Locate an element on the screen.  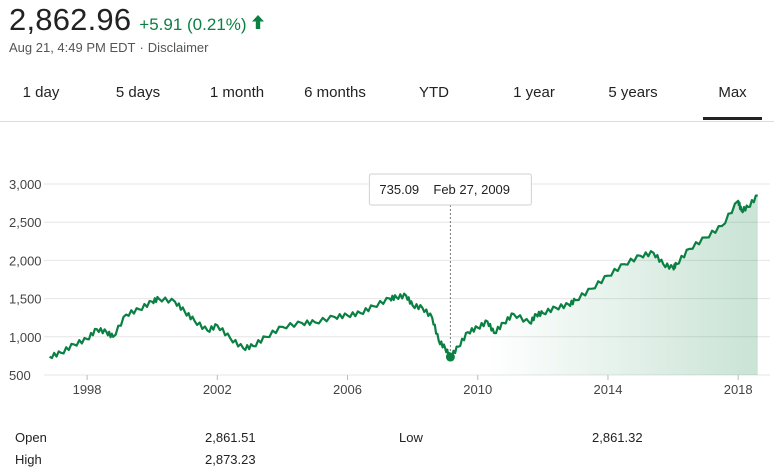
x-tick-label: 2018 is located at coordinates (738, 389).